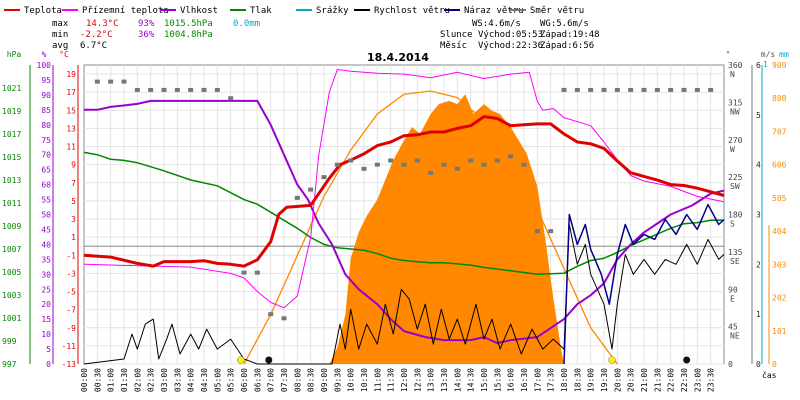 Image resolution: width=800 pixels, height=400 pixels. Describe the element at coordinates (735, 252) in the screenshot. I see `dir-tick: 135` at that location.